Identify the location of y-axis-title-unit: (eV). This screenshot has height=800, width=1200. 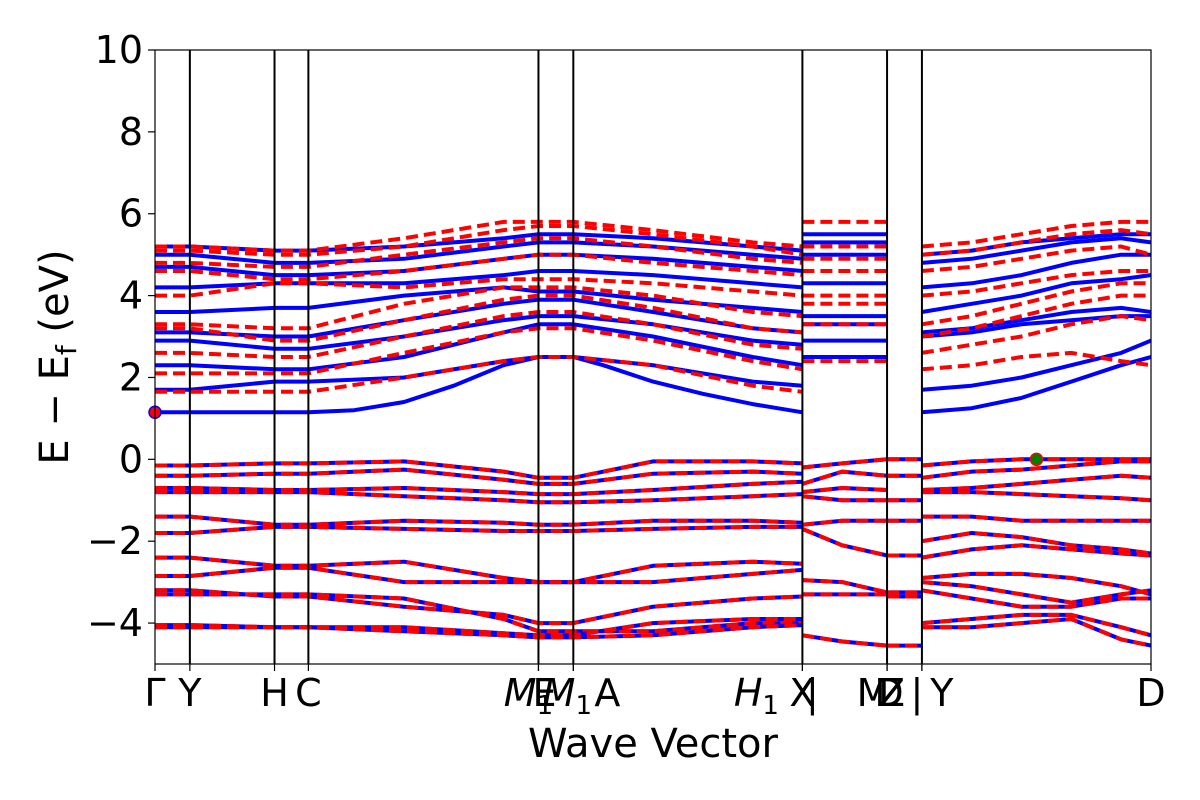
(55, 297).